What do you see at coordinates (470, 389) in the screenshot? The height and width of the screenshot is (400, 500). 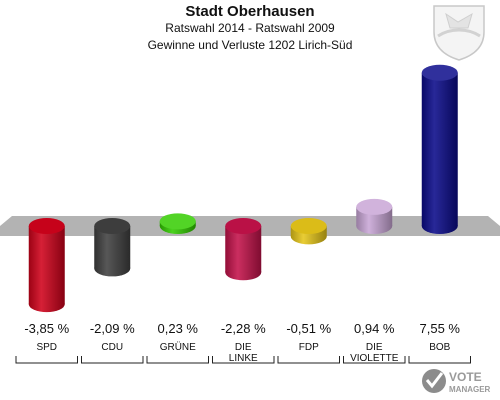 I see `logo-text-manager: MANAGER` at bounding box center [470, 389].